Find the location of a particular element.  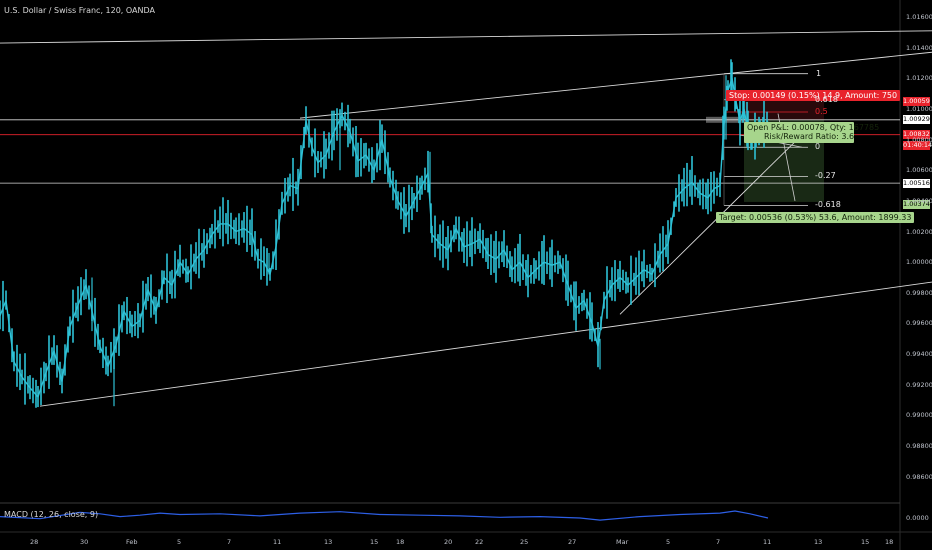

y-axis-tick: 1.00800 is located at coordinates (919, 139).